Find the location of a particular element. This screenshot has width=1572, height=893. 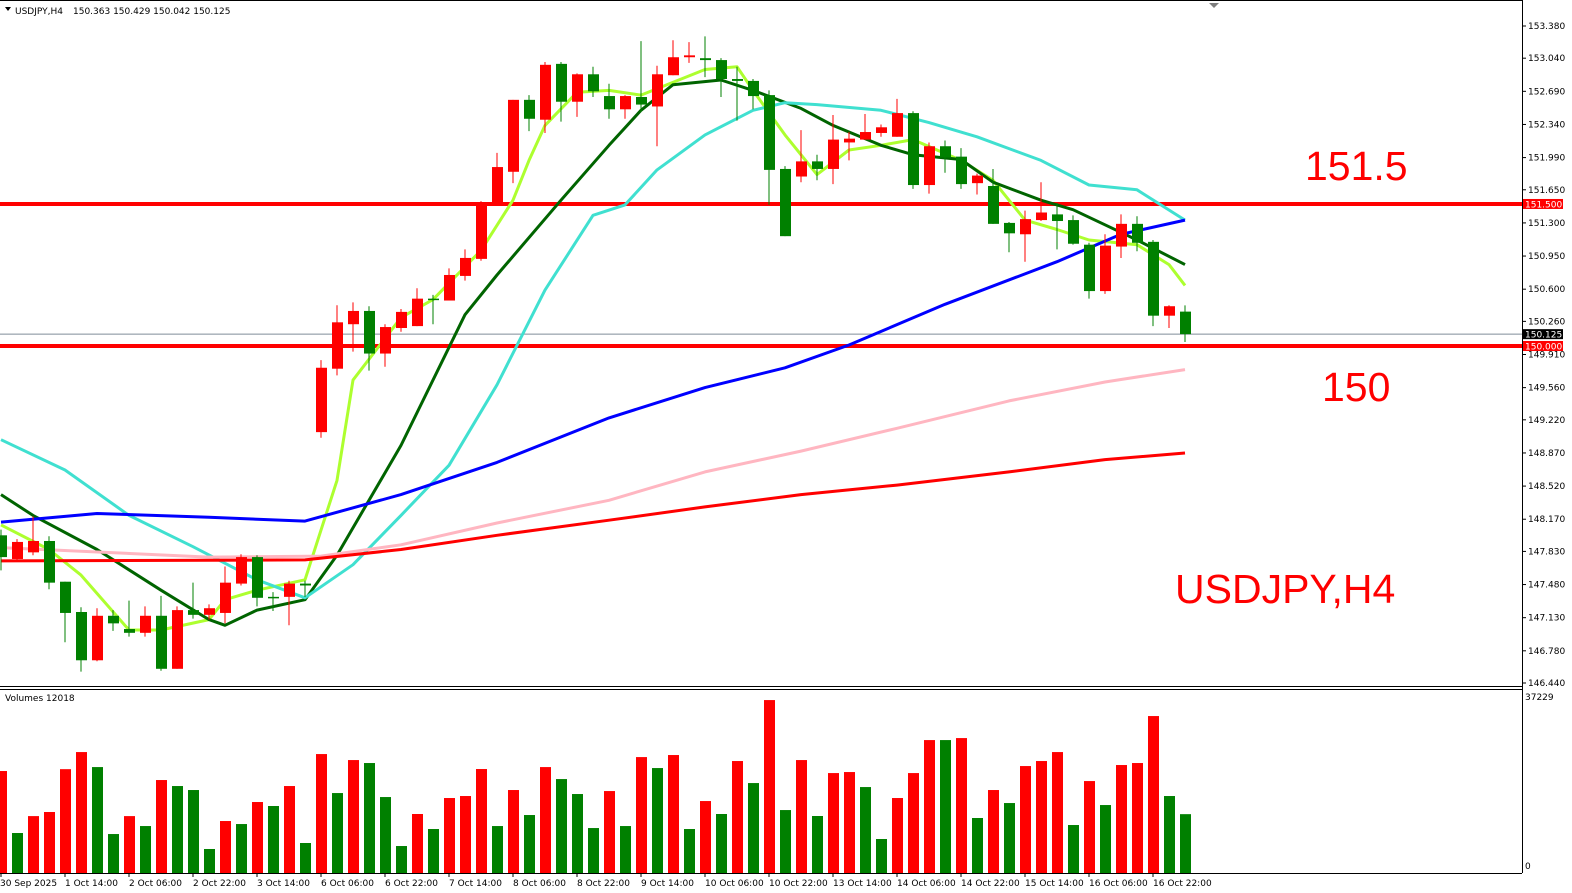

price-tick-label: 148.520 is located at coordinates (1546, 487).